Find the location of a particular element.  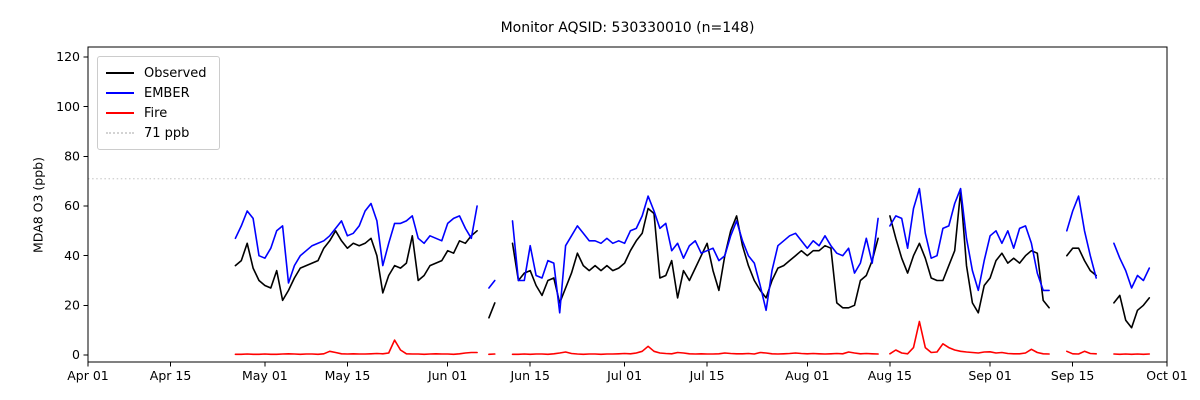

y-tick-label: 20 is located at coordinates (72, 305).